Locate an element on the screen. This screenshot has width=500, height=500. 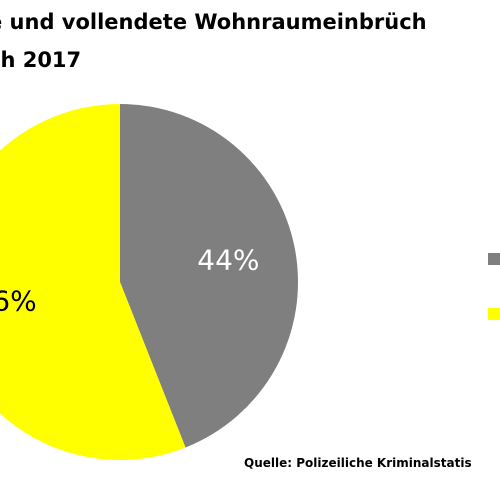
pie-slice-label-1: 44% is located at coordinates (228, 259).